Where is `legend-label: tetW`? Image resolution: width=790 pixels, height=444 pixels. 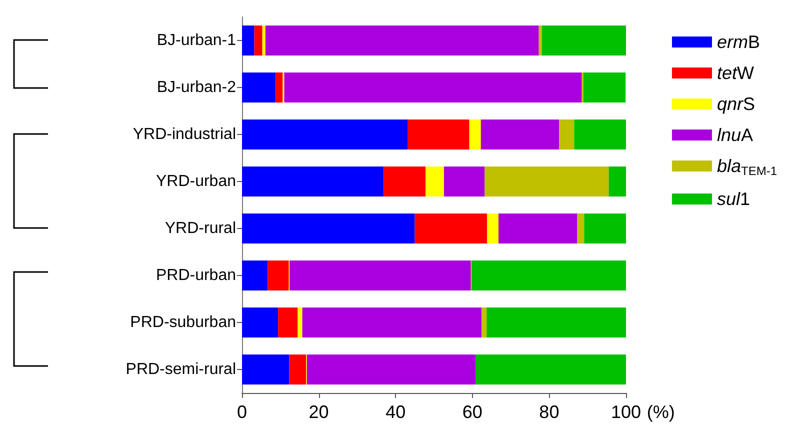
legend-label: tetW is located at coordinates (735, 73).